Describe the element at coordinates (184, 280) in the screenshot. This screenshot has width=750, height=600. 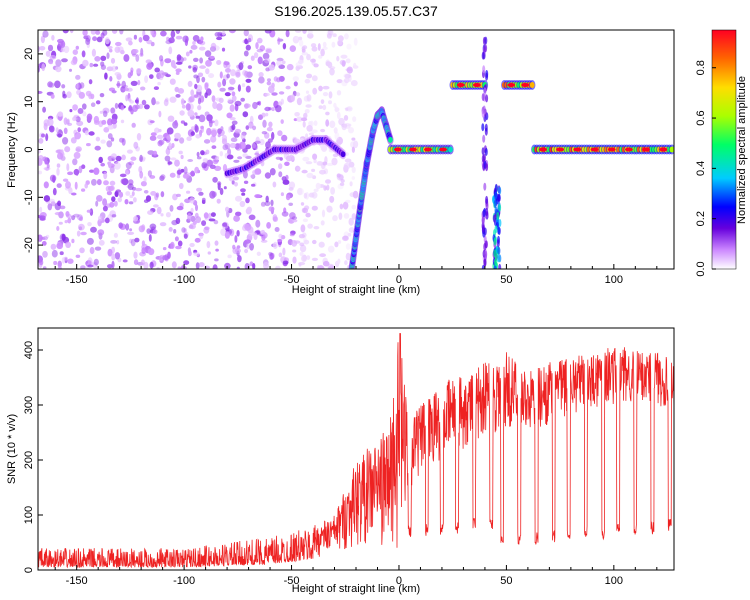
I see `x-tick-label: -100` at that location.